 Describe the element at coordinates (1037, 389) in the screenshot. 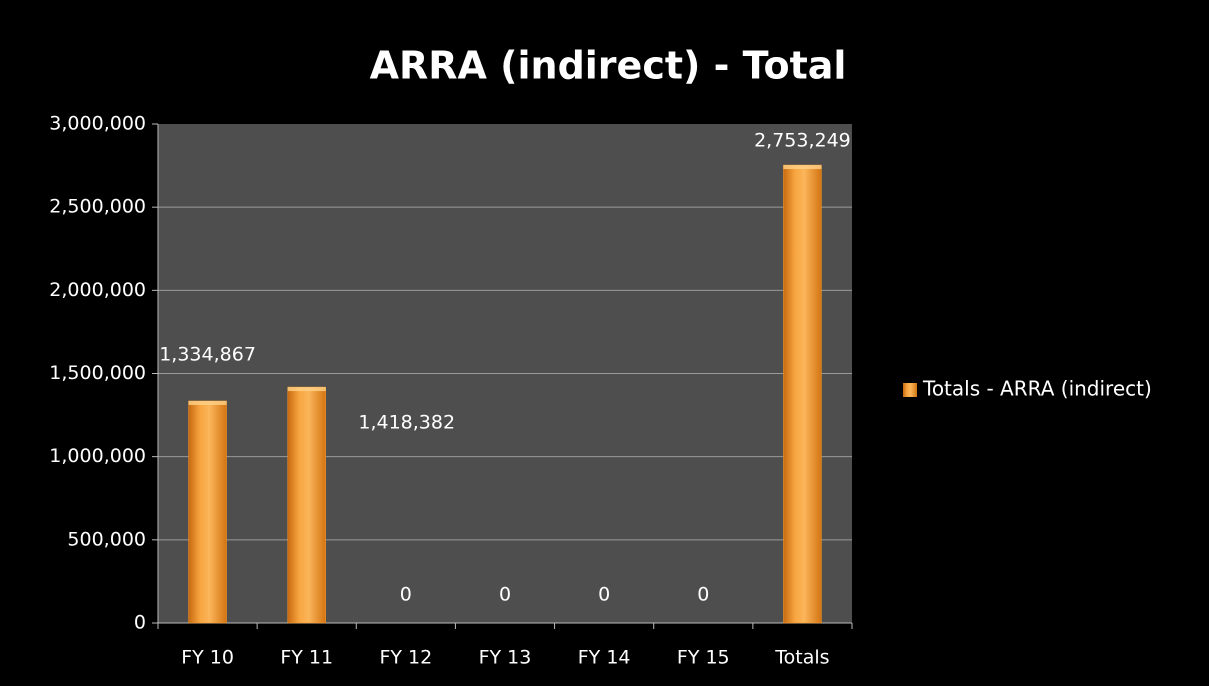

I see `legend-label: Totals - ARRA (indirect)` at that location.